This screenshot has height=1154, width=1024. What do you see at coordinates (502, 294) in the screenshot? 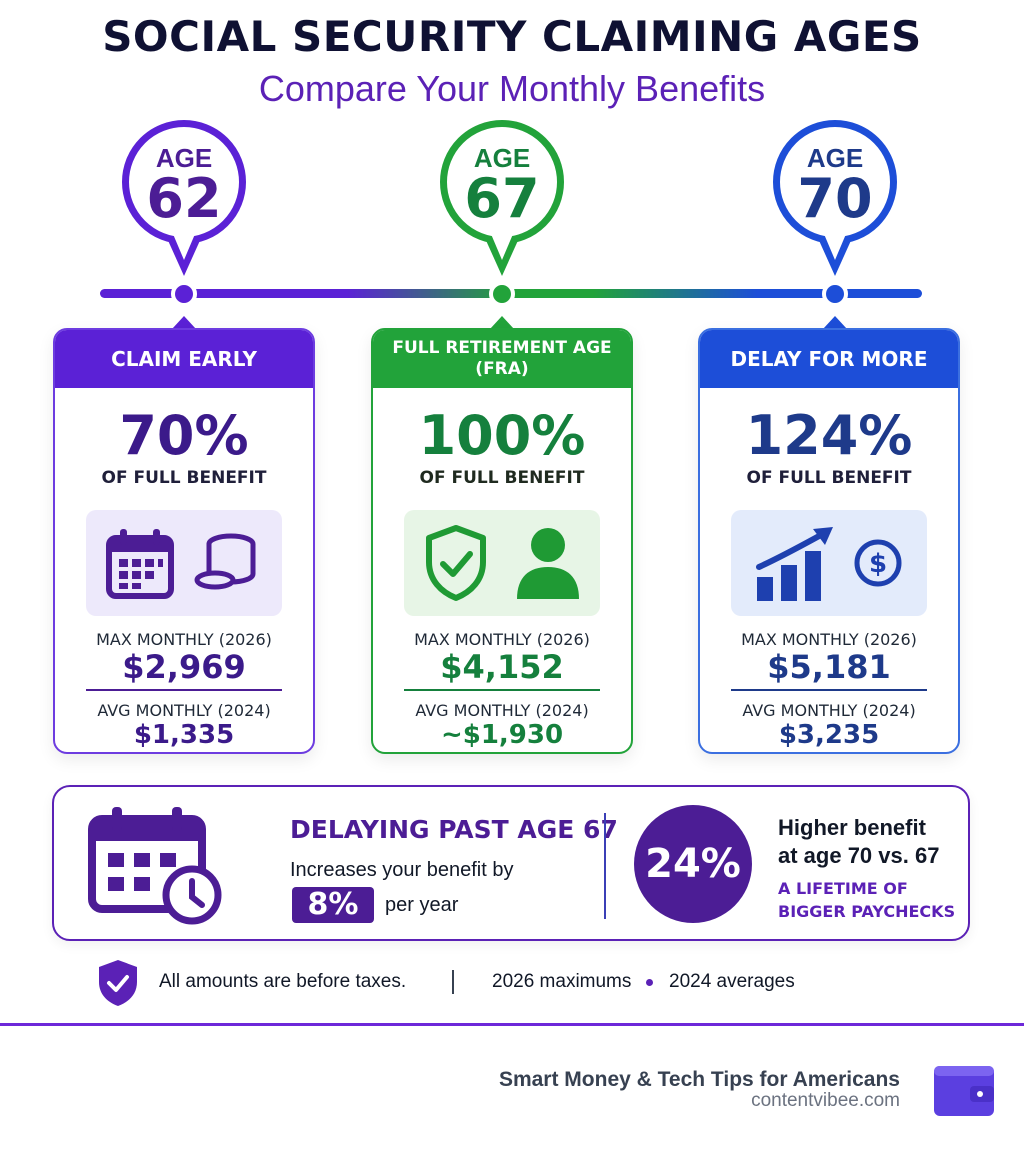
I see `age-67-timeline-dot` at bounding box center [502, 294].